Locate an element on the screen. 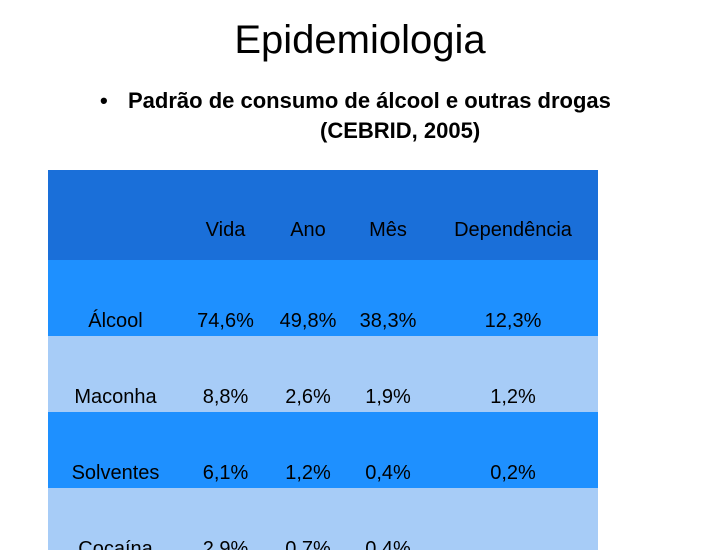 The width and height of the screenshot is (720, 550). header-cell-ano: Ano is located at coordinates (308, 230).